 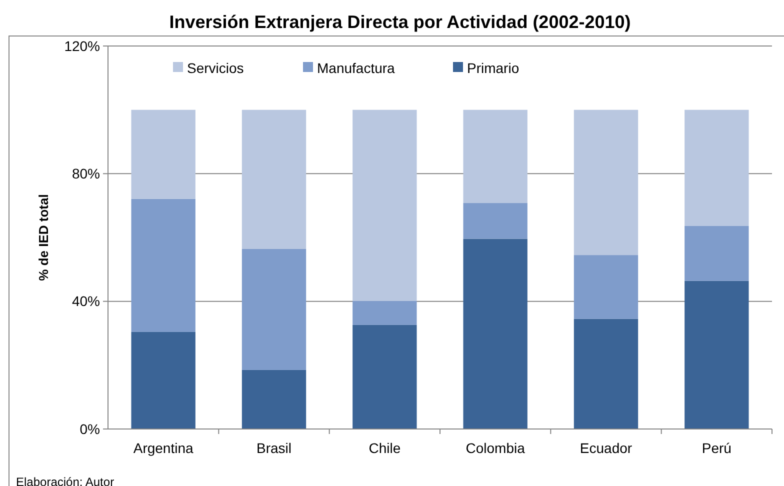 What do you see at coordinates (90, 428) in the screenshot?
I see `y-tick-label: 0%` at bounding box center [90, 428].